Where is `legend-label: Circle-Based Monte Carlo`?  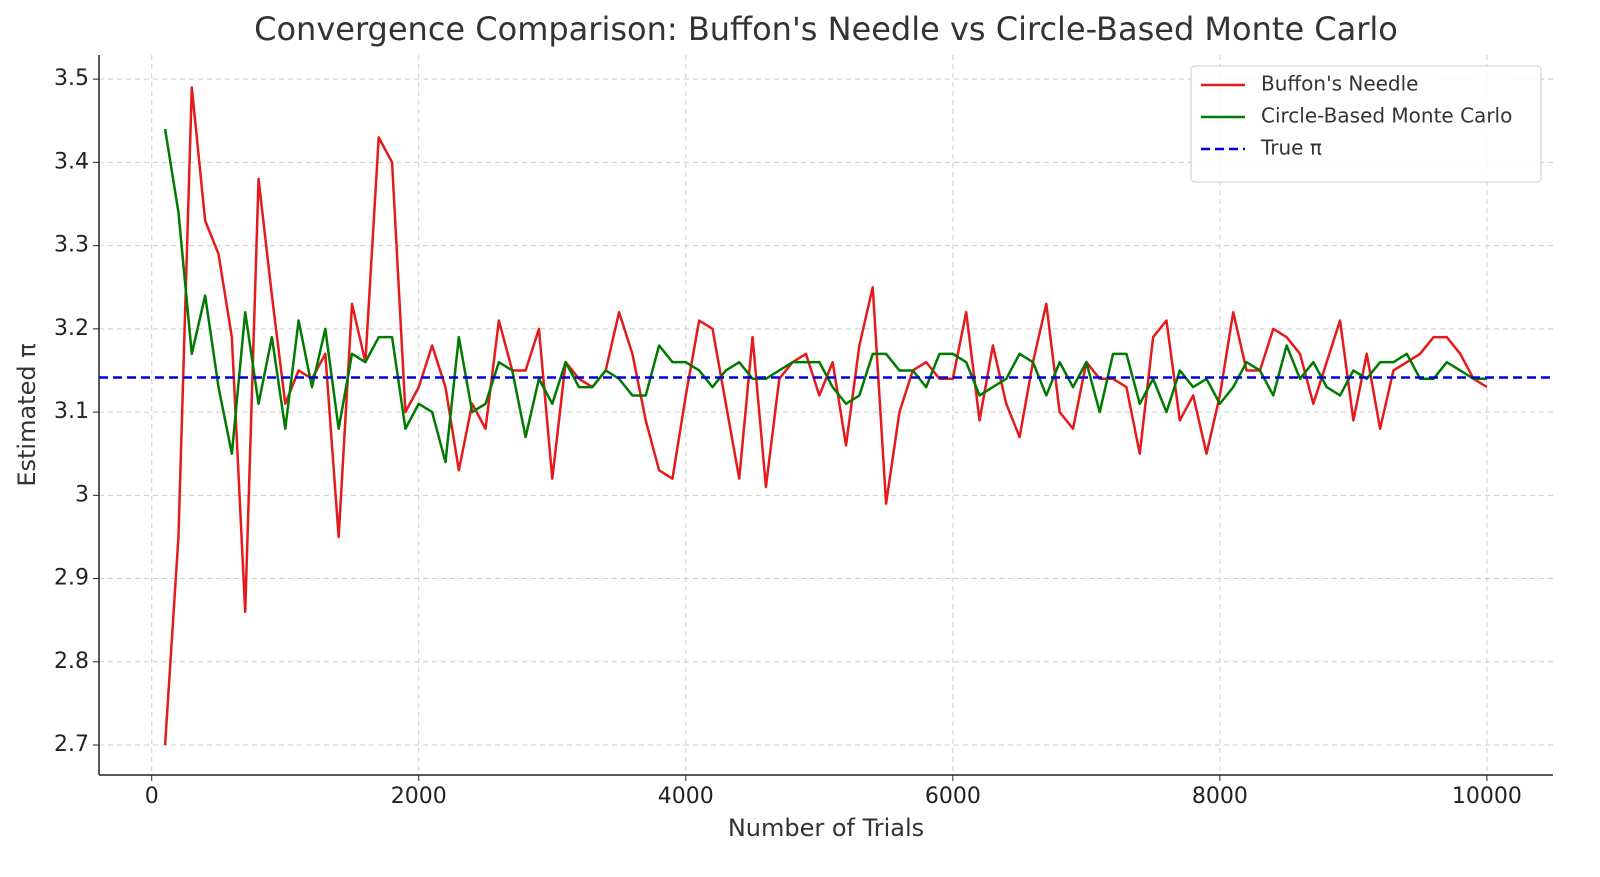 legend-label: Circle-Based Monte Carlo is located at coordinates (1386, 116).